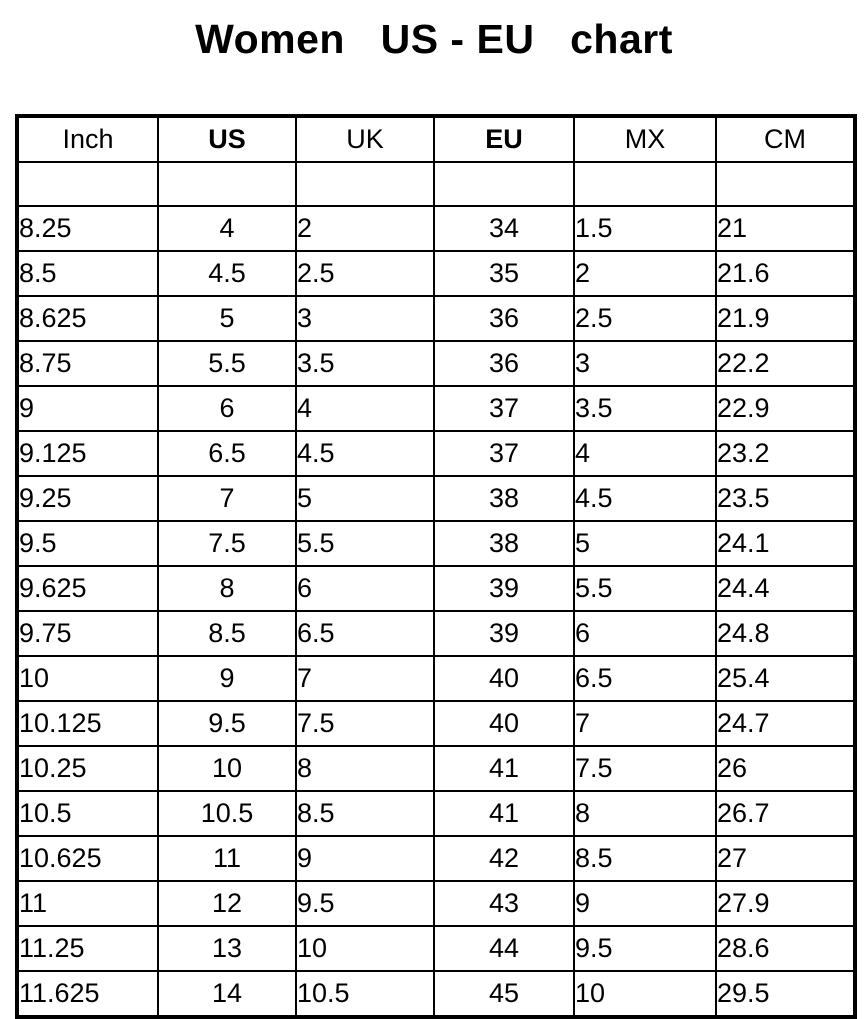  Describe the element at coordinates (645, 498) in the screenshot. I see `cell-mx: 4.5` at that location.